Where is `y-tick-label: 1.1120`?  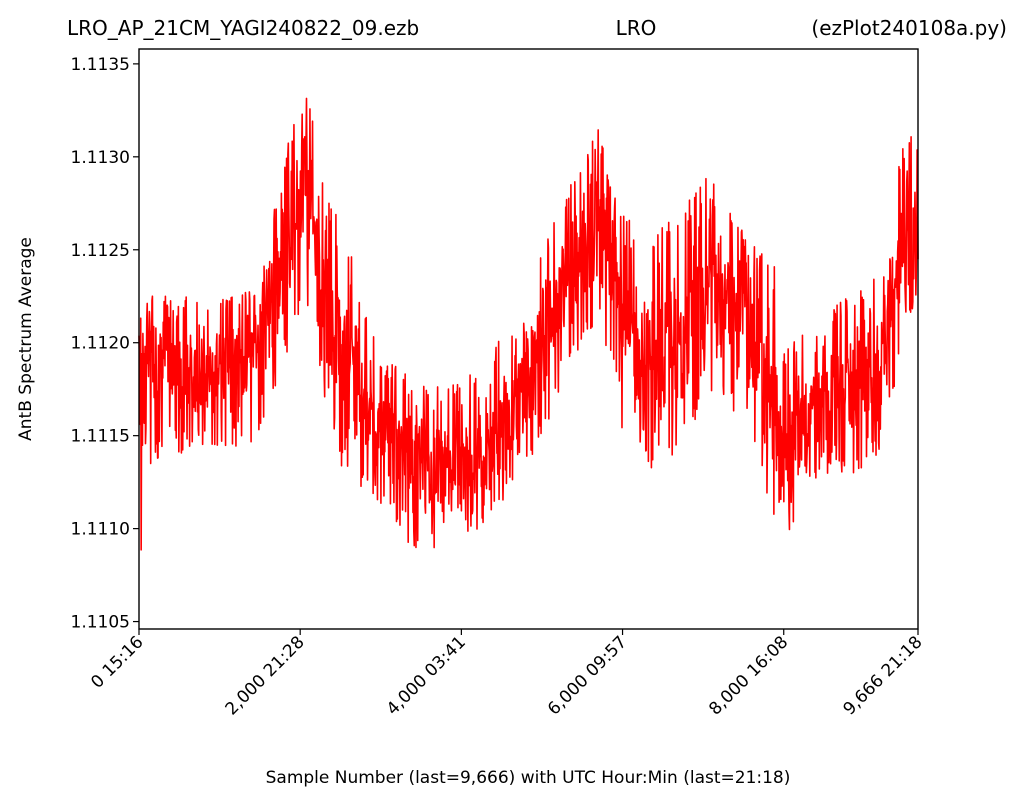 y-tick-label: 1.1120 is located at coordinates (100, 344).